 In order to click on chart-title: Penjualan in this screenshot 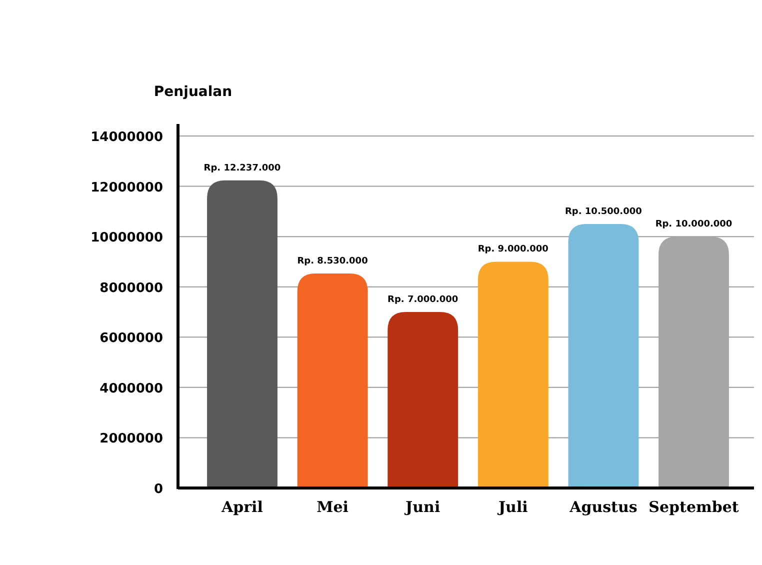, I will do `click(193, 92)`.